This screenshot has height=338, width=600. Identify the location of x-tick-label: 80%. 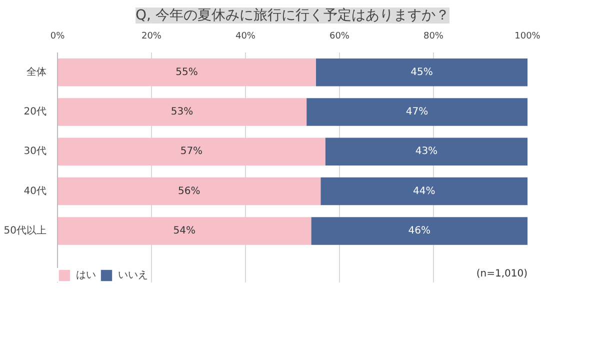
(434, 37).